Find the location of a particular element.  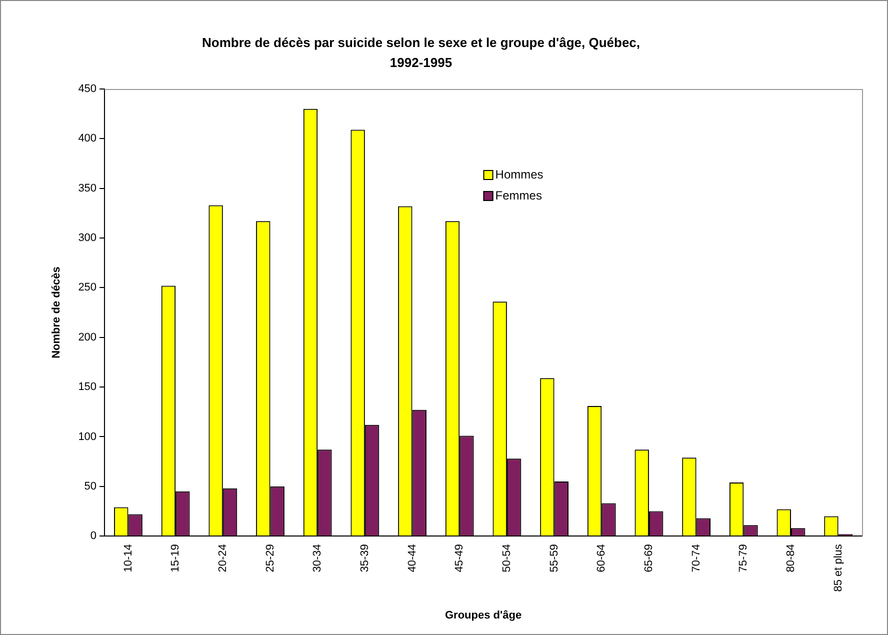

x-tick-label: 25-29 is located at coordinates (270, 558).